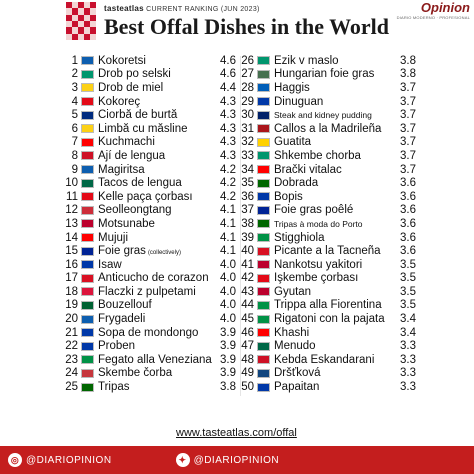 The image size is (474, 474). Describe the element at coordinates (247, 278) in the screenshot. I see `rank-number: 42` at that location.